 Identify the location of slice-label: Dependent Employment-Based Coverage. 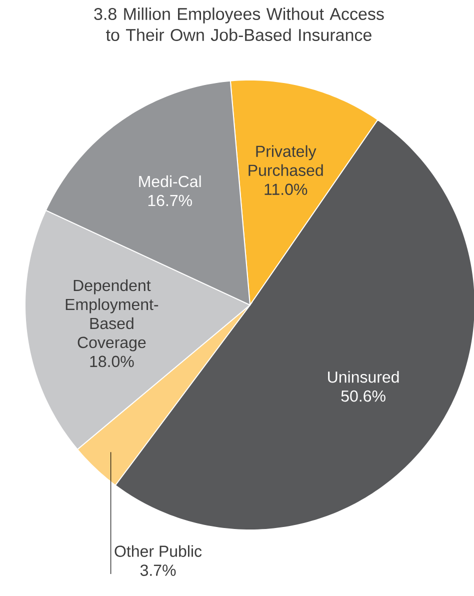
(112, 315).